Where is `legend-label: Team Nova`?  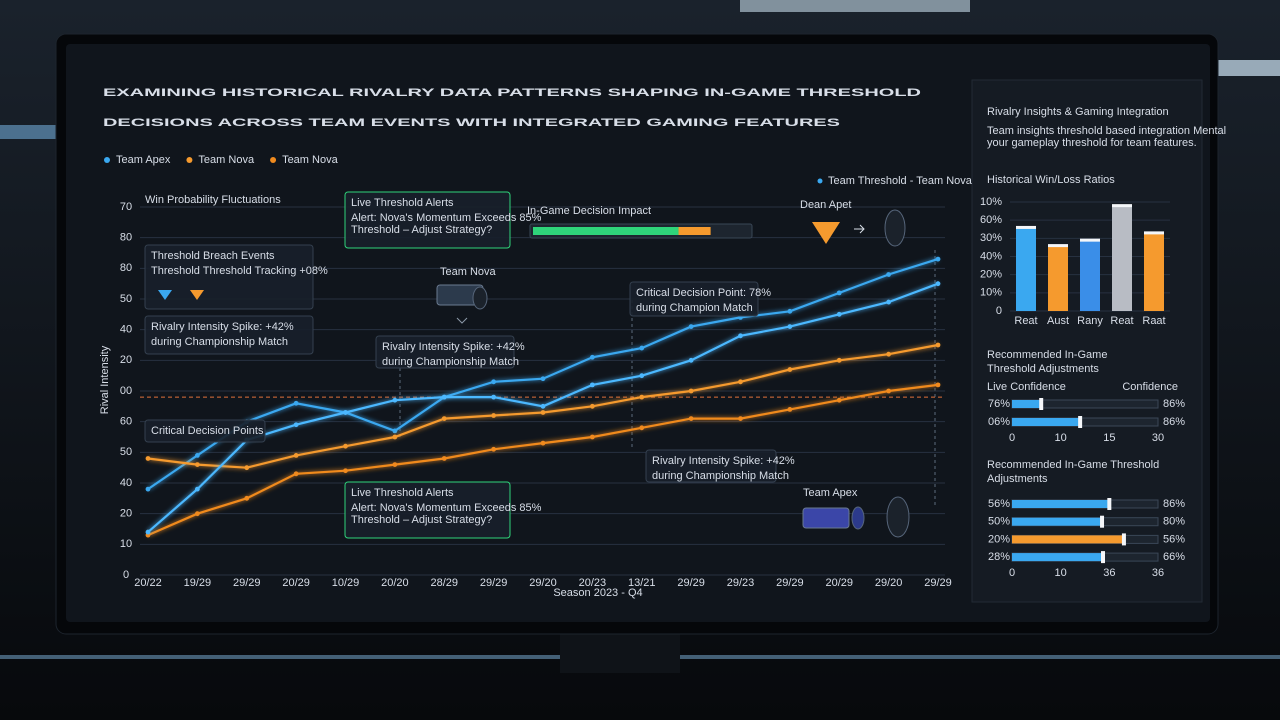 legend-label: Team Nova is located at coordinates (226, 160).